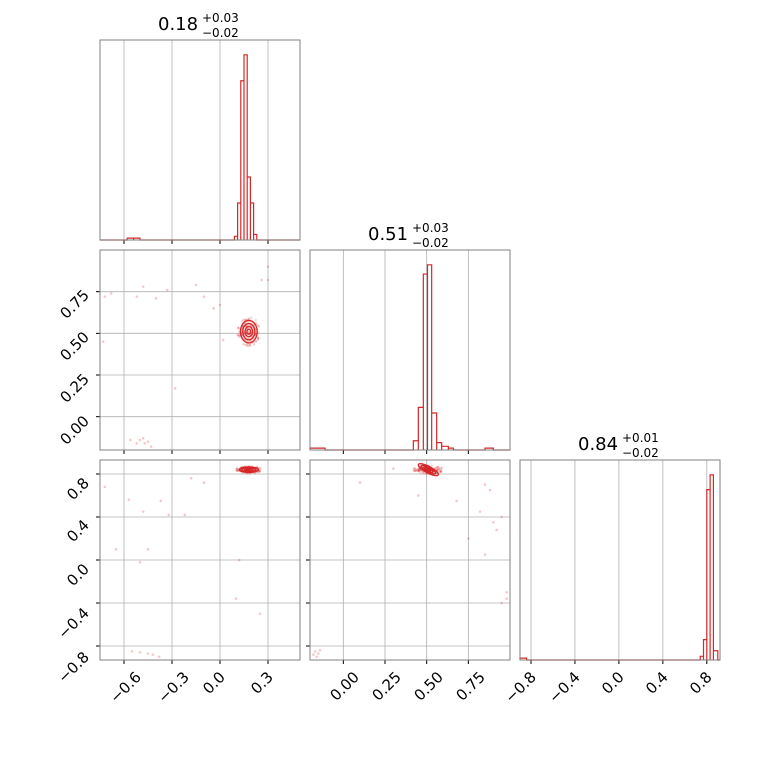 This screenshot has height=760, width=760. Describe the element at coordinates (200, 147) in the screenshot. I see `histogram-step-line` at that location.